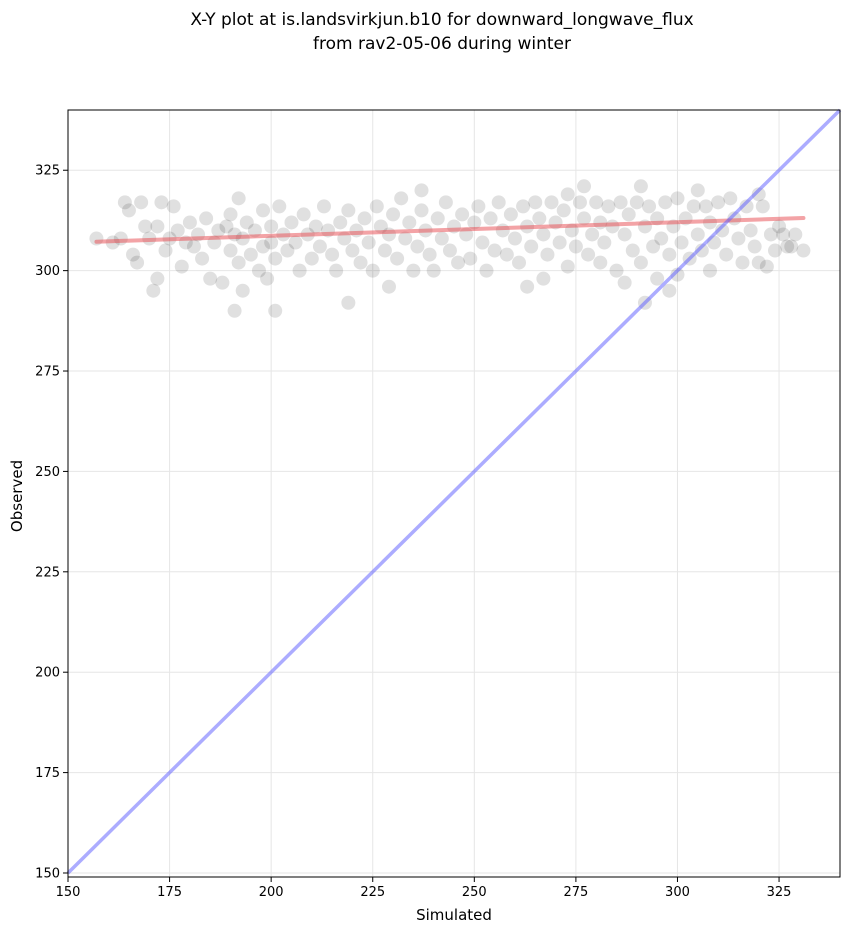  What do you see at coordinates (779, 892) in the screenshot?
I see `x-tick-label: 325` at bounding box center [779, 892].